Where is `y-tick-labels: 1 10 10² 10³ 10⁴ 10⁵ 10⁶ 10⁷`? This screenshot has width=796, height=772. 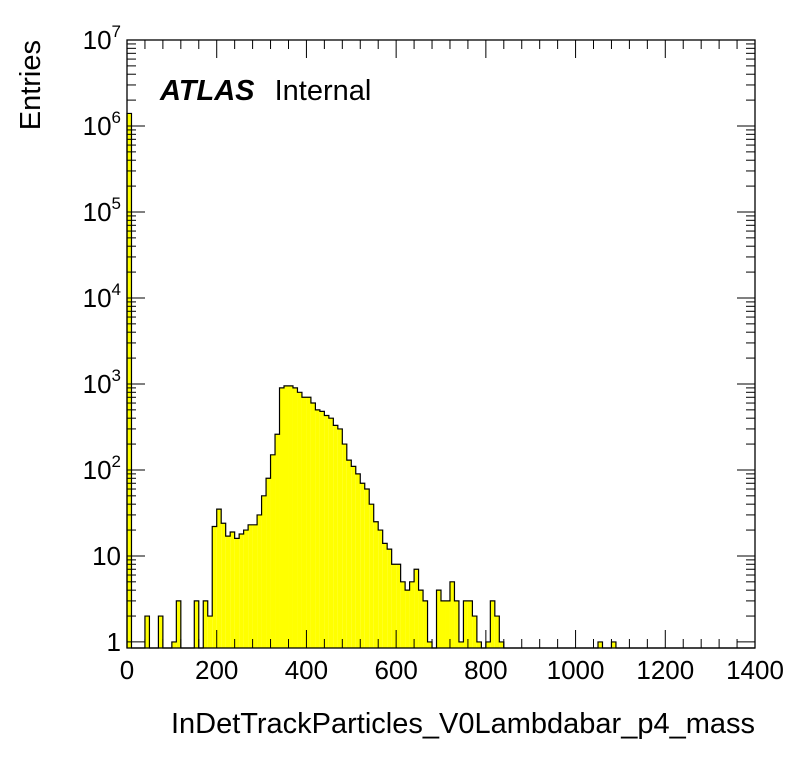 y-tick-labels: 1 10 10² 10³ 10⁴ 10⁵ 10⁶ 10⁷ is located at coordinates (102, 339).